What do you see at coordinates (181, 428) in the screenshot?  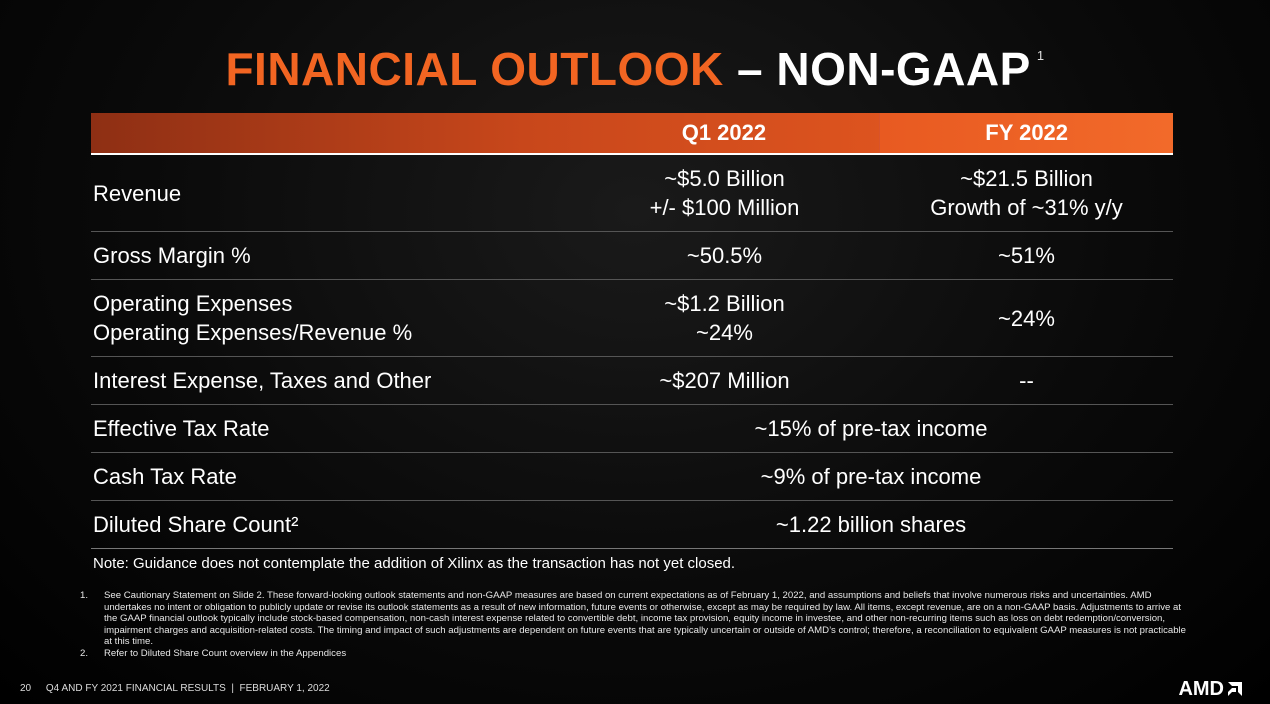 I see `row-label: Effective Tax Rate` at bounding box center [181, 428].